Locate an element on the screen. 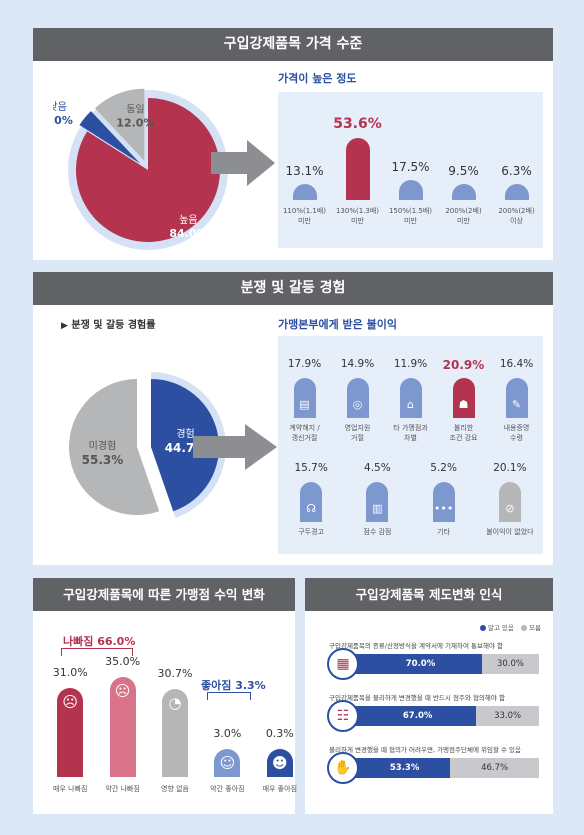 Image resolution: width=584 pixels, height=835 pixels. disadvantage-label-4: 내용증명 수령 is located at coordinates (516, 433).